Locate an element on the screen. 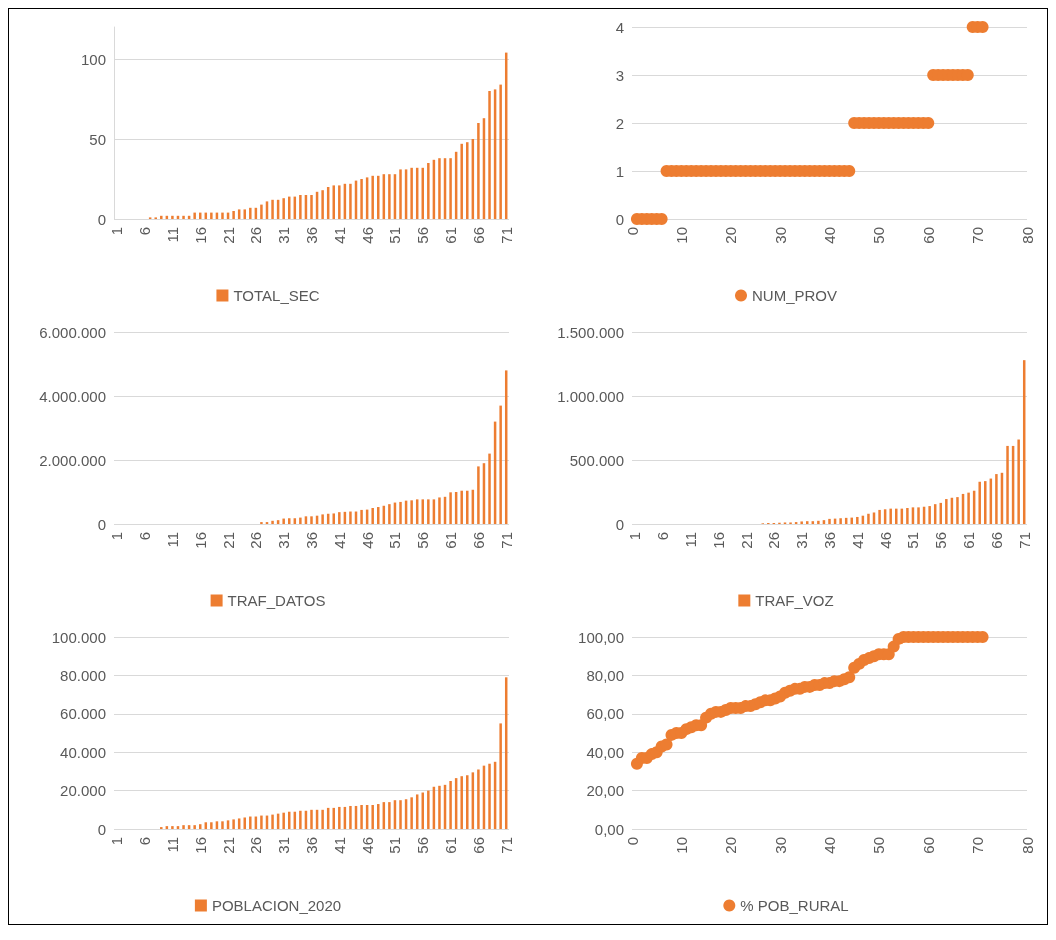  x-tick-label: 10 is located at coordinates (681, 235).